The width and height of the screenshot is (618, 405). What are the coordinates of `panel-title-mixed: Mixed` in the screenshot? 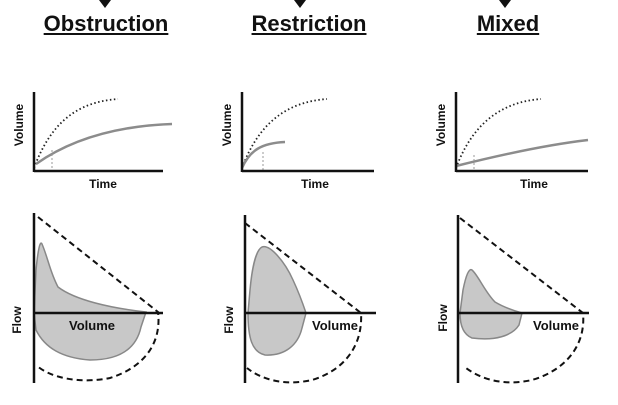 It's located at (508, 23).